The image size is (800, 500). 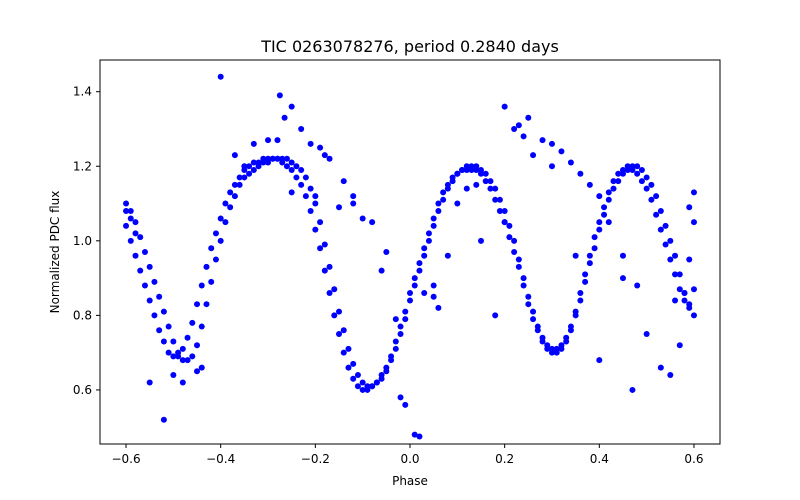 I want to click on x-tick-label: 0.6, so click(x=693, y=459).